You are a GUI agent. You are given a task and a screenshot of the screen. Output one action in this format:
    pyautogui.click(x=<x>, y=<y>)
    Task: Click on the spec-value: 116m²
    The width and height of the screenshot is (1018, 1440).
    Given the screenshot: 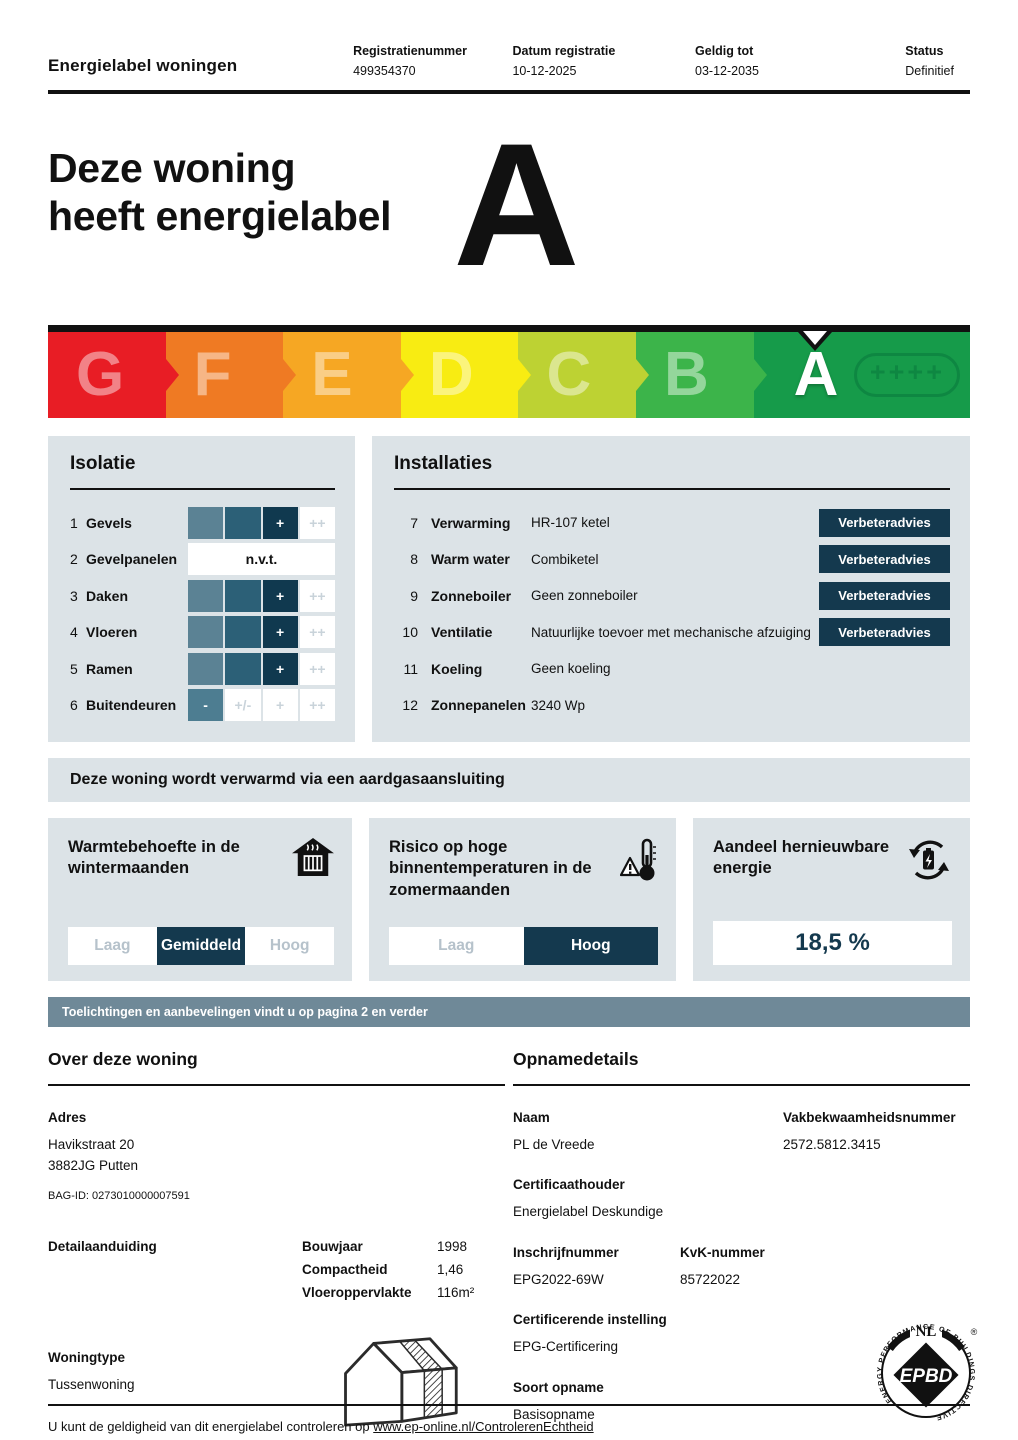 What is the action you would take?
    pyautogui.click(x=456, y=1292)
    